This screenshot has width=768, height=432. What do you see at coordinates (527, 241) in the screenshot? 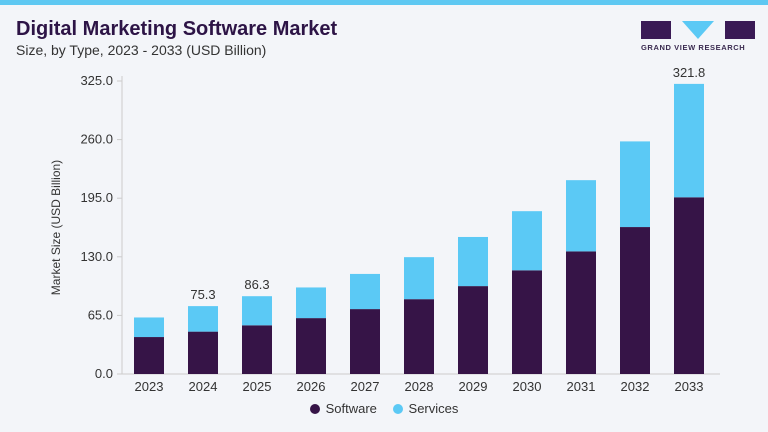
I see `bar-services-2030` at bounding box center [527, 241].